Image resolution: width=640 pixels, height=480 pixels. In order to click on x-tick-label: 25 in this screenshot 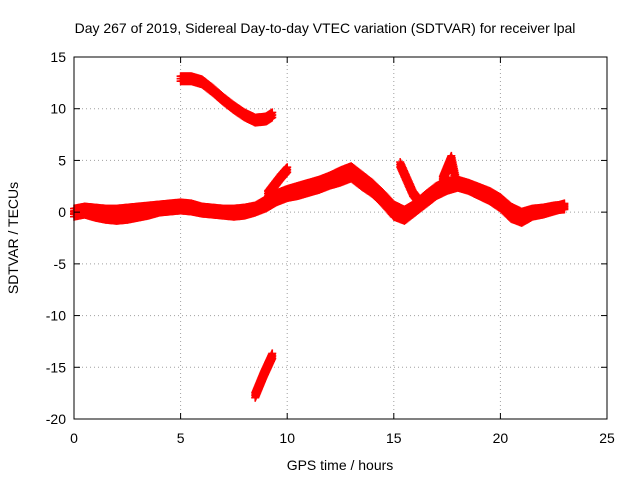, I will do `click(607, 438)`.